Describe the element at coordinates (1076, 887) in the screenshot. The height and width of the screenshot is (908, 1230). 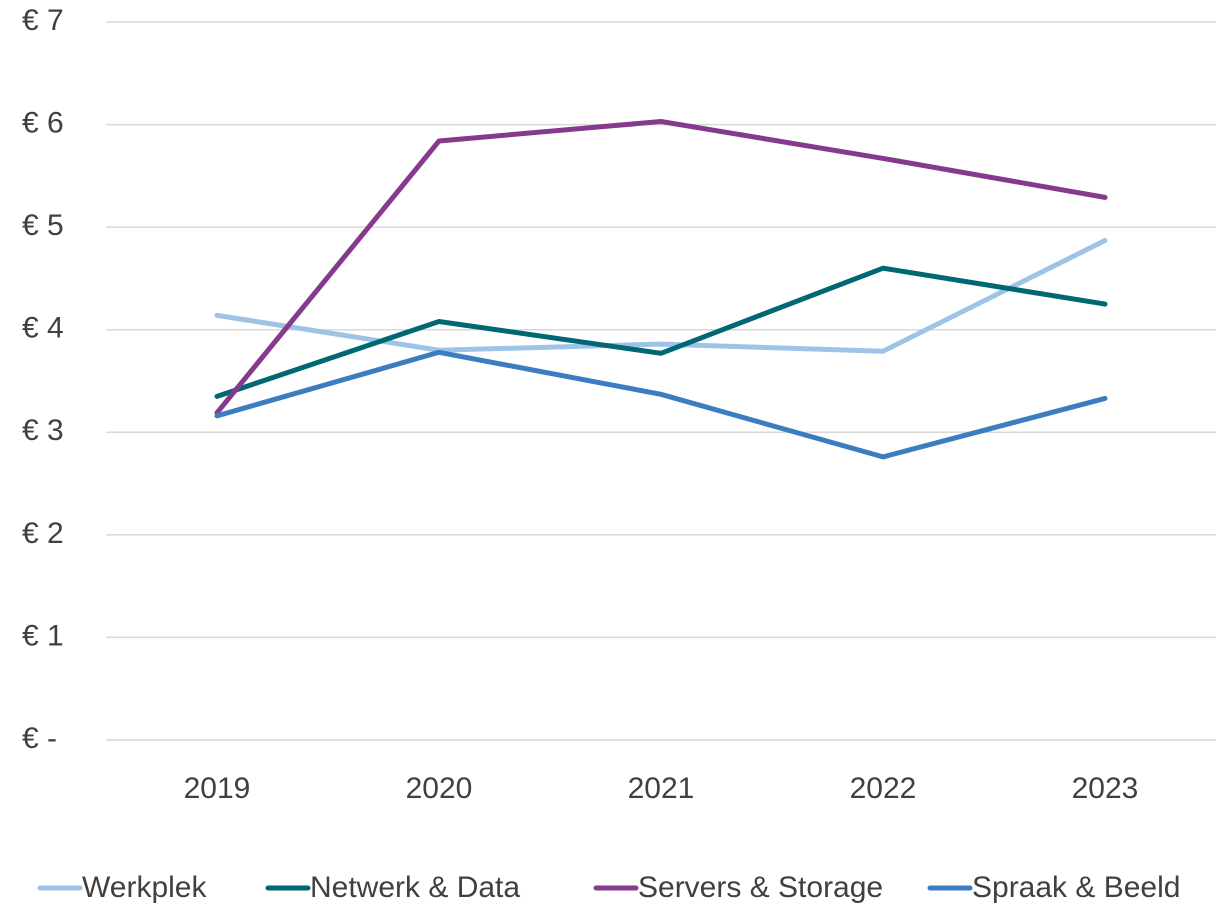
I see `legend-label: Spraak & Beeld` at that location.